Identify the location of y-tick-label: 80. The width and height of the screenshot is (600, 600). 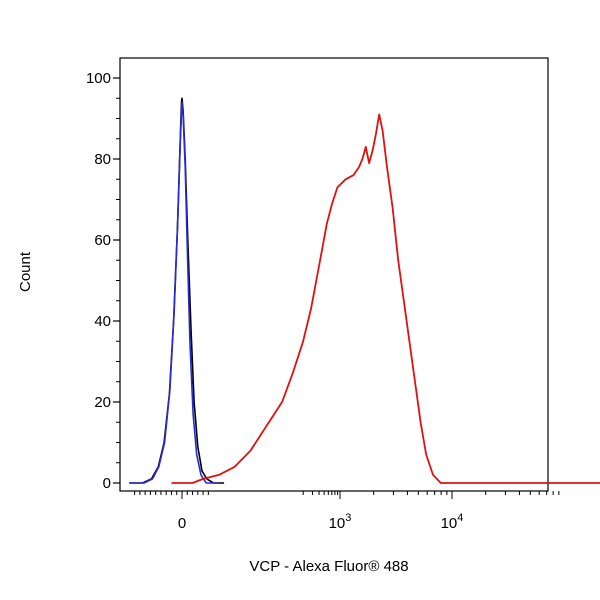
(102, 159).